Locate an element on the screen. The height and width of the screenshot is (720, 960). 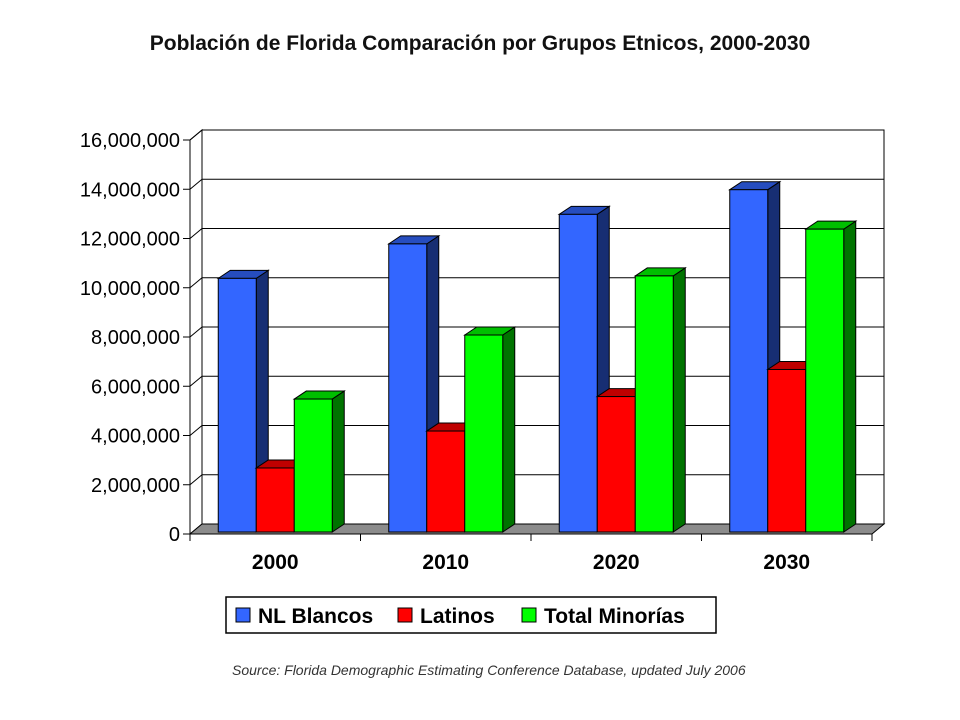
y-tick-label: 2,000,000 is located at coordinates (135, 486).